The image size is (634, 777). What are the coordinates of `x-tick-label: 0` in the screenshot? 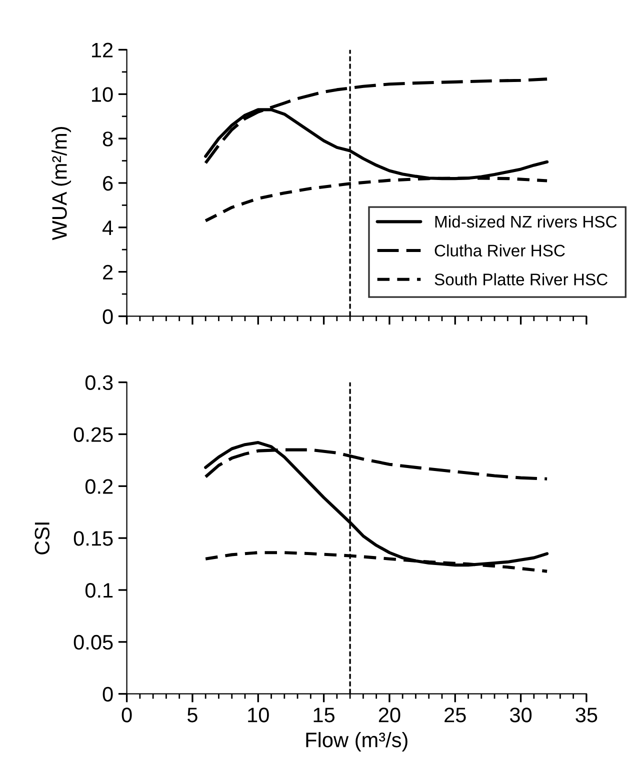 It's located at (127, 715).